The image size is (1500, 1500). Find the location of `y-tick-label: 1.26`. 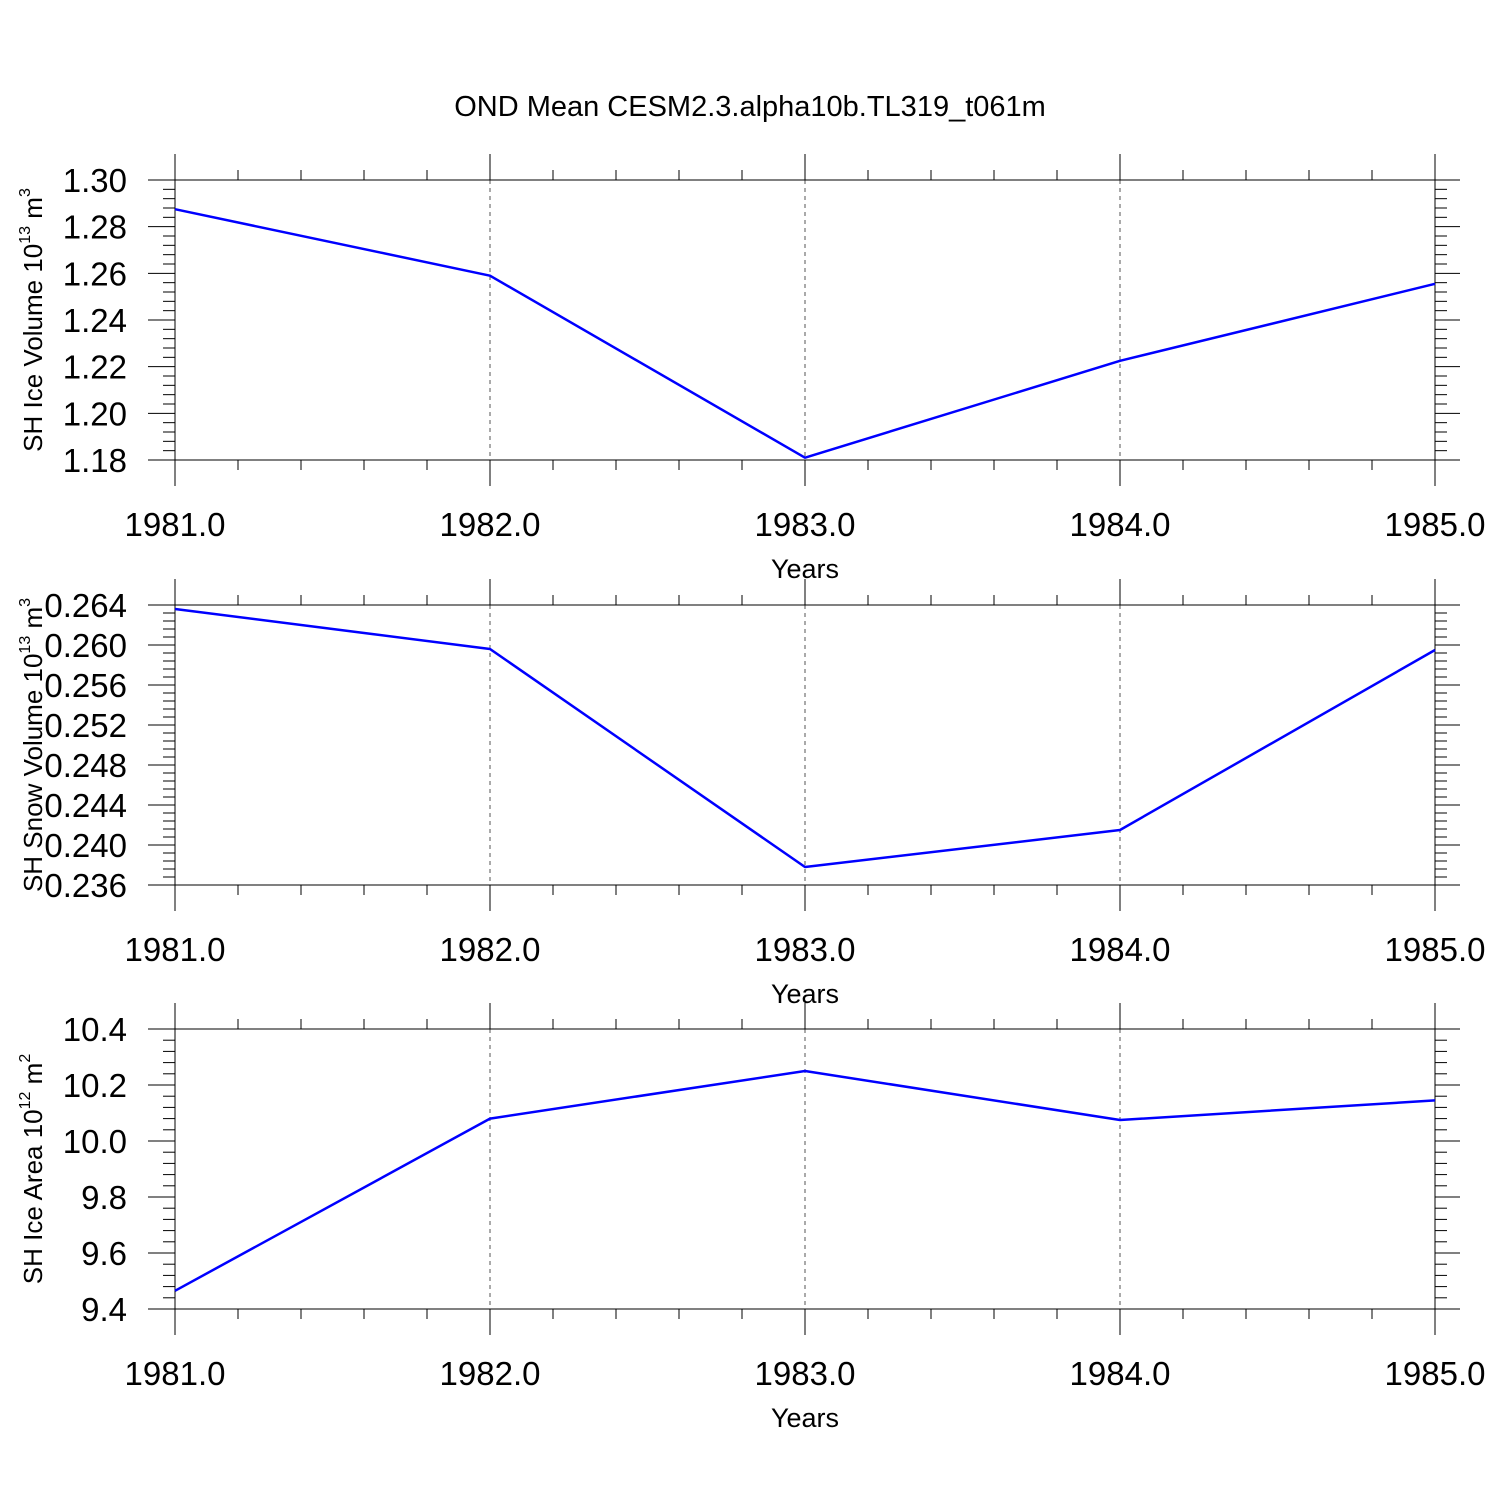

y-tick-label: 1.26 is located at coordinates (95, 273).